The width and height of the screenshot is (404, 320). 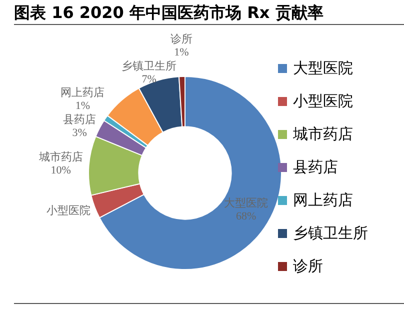 What do you see at coordinates (169, 13) in the screenshot?
I see `chart-title: 图表 16 2020 年中国医药市场 Rx 贡献率` at bounding box center [169, 13].